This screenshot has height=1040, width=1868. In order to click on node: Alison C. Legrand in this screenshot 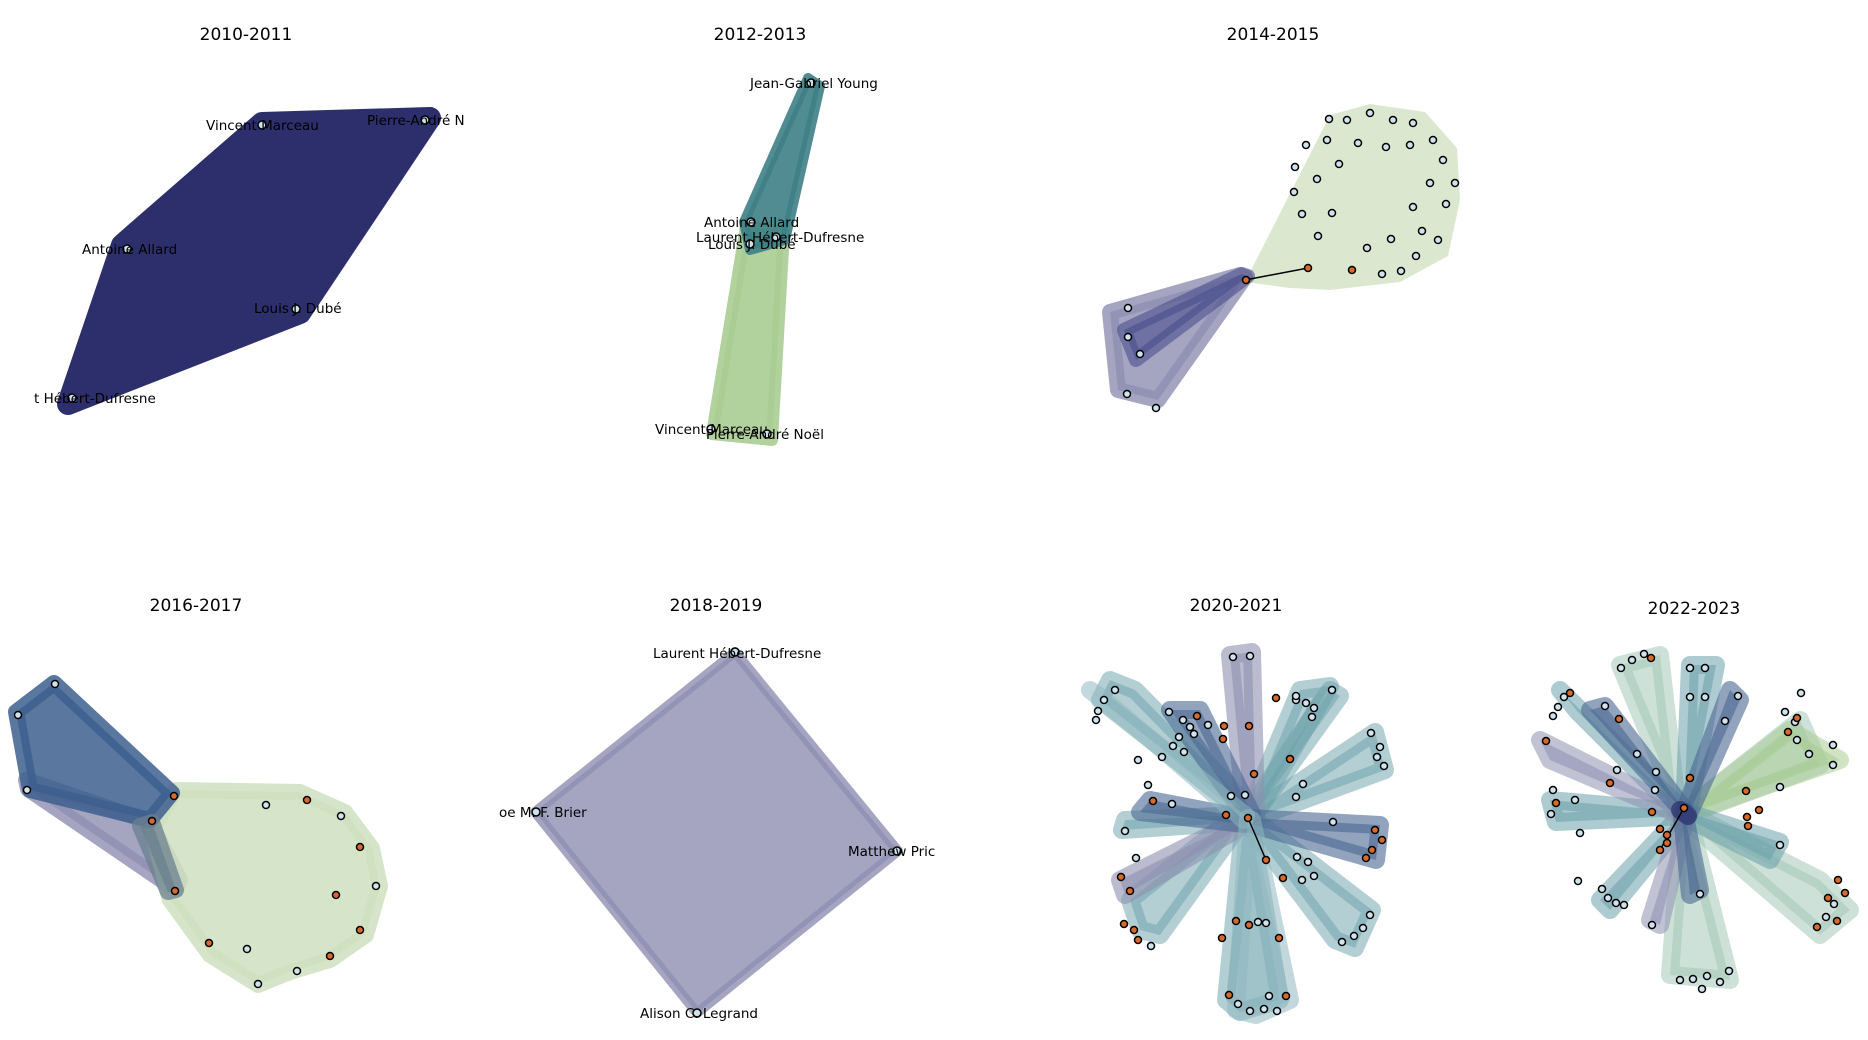, I will do `click(699, 1014)`.